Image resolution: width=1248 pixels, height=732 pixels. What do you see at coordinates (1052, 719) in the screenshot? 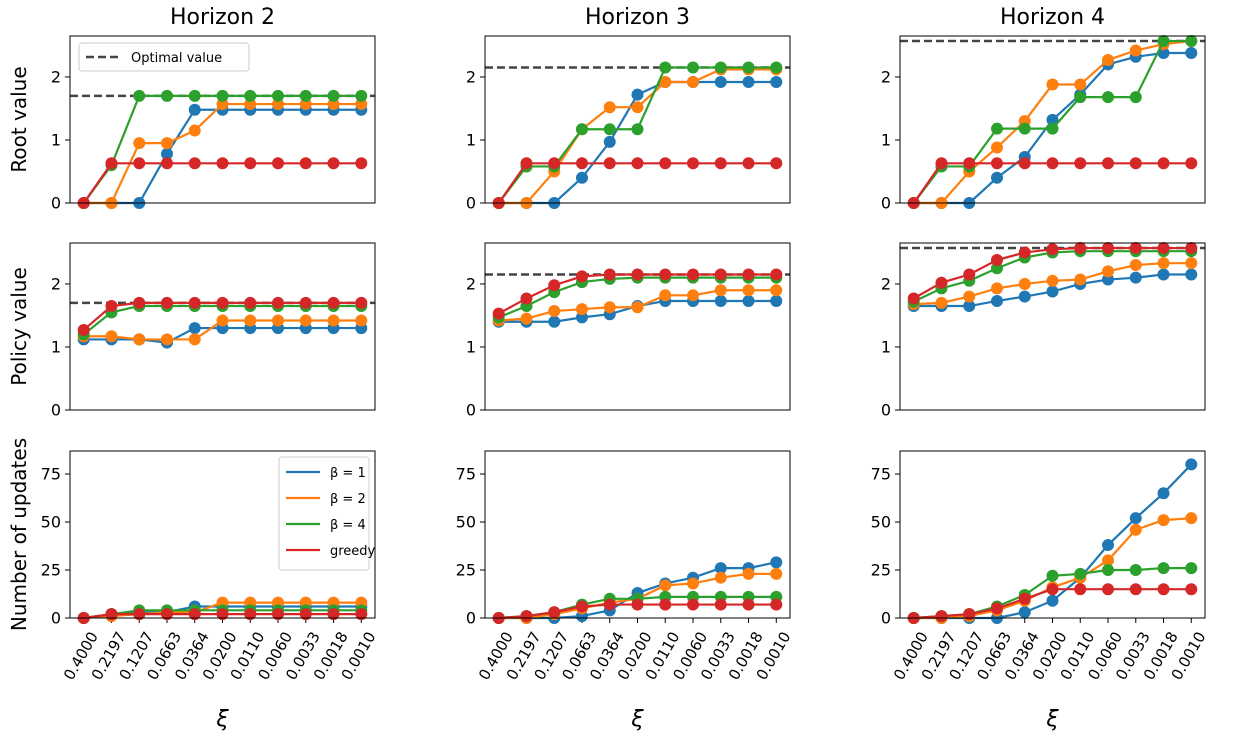
I see `x-axis-label: ξ` at bounding box center [1052, 719].